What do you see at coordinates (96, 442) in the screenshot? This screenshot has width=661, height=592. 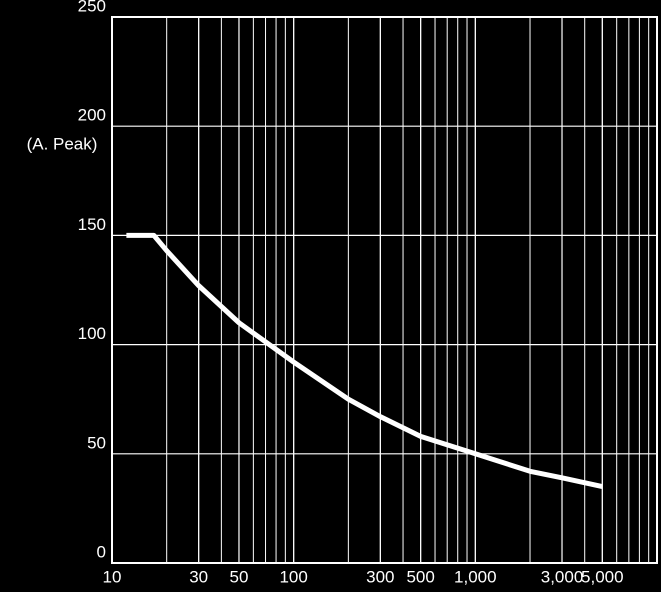 I see `y-tick-label: 50` at bounding box center [96, 442].